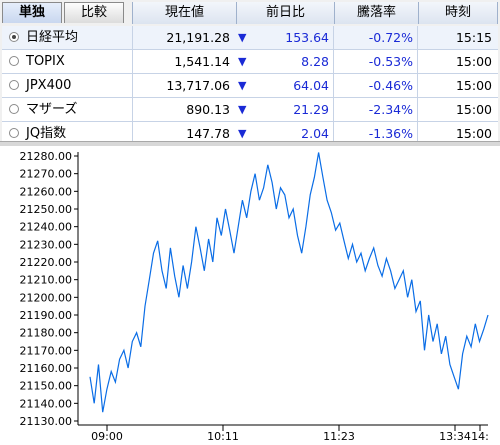 This screenshot has height=445, width=500. What do you see at coordinates (46, 244) in the screenshot?
I see `y-tick-label: 21230.00` at bounding box center [46, 244].